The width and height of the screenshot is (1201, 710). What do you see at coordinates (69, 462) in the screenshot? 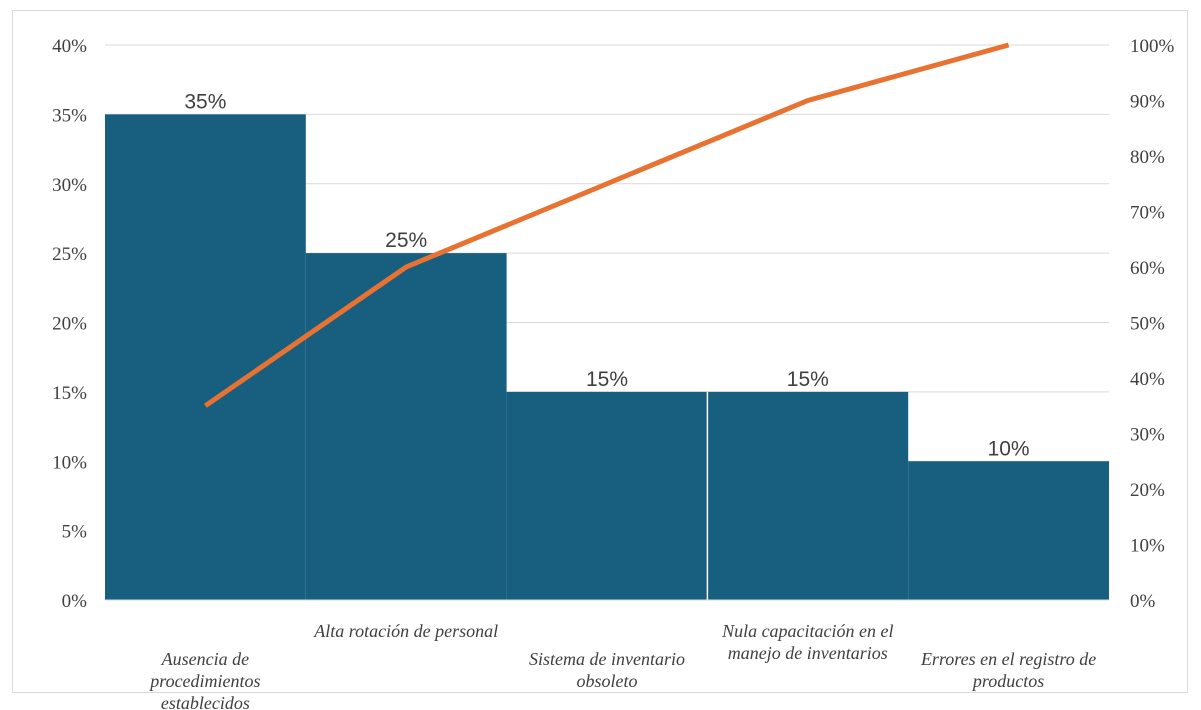
I see `y-tick-label: 10%` at bounding box center [69, 462].